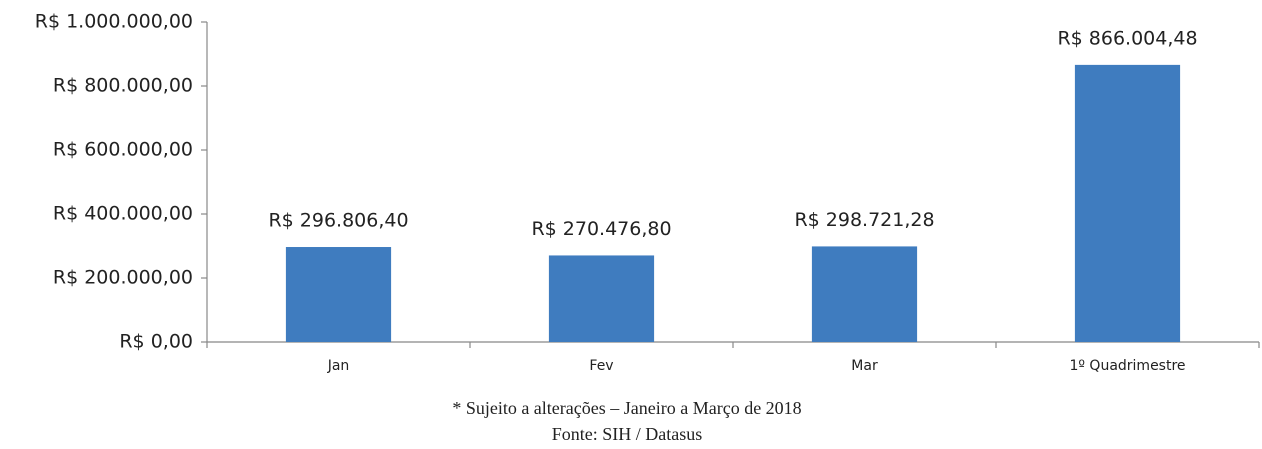  Describe the element at coordinates (1127, 38) in the screenshot. I see `value-label: R$ 866.004,48` at that location.